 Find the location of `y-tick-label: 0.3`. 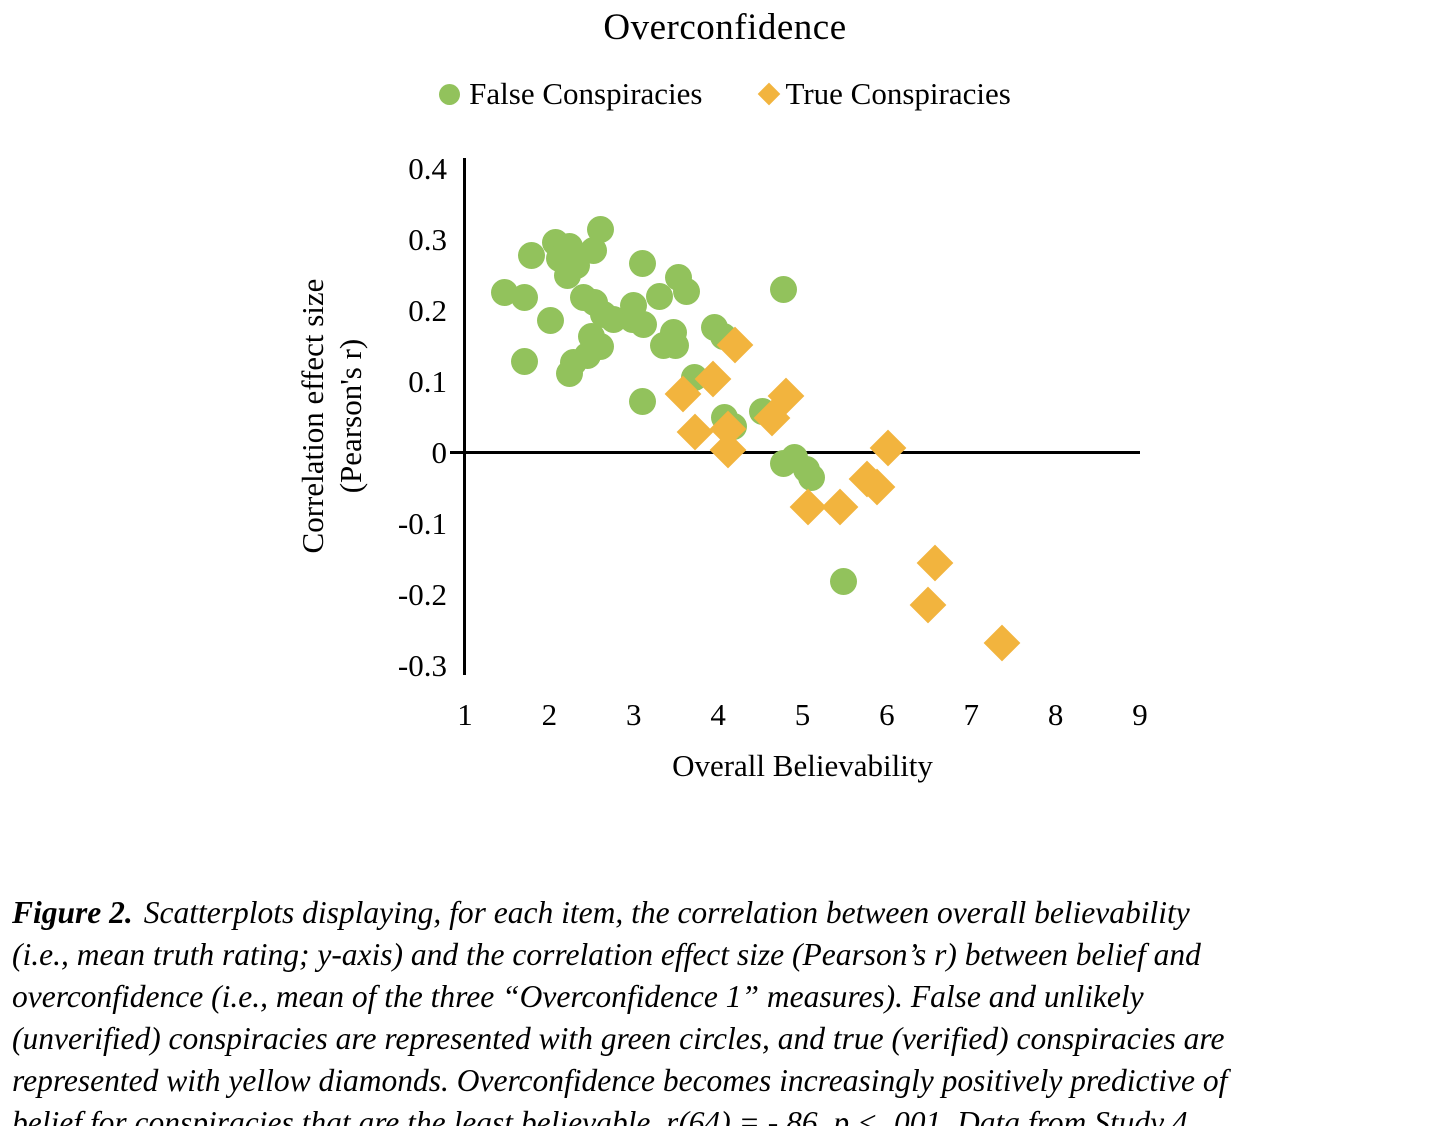

y-tick-label: 0.3 is located at coordinates (427, 239).